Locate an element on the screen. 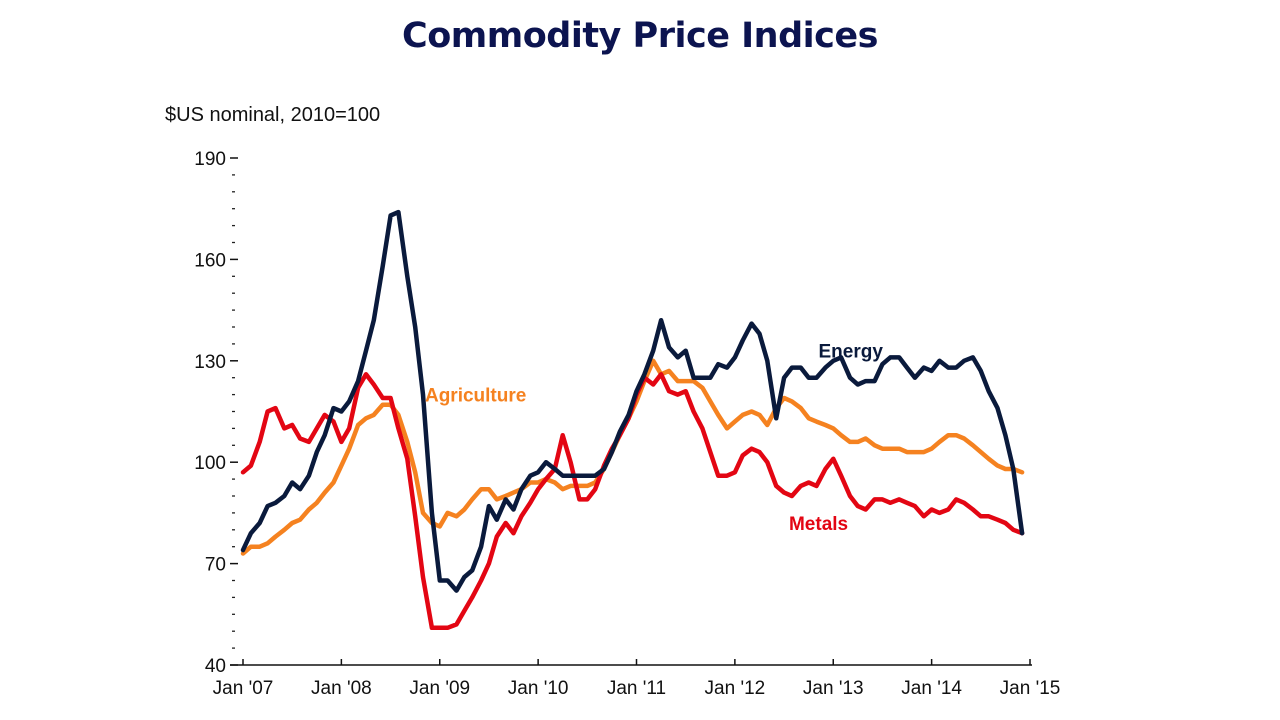 The width and height of the screenshot is (1280, 720). x-tick-label: Jan '09 is located at coordinates (439, 688).